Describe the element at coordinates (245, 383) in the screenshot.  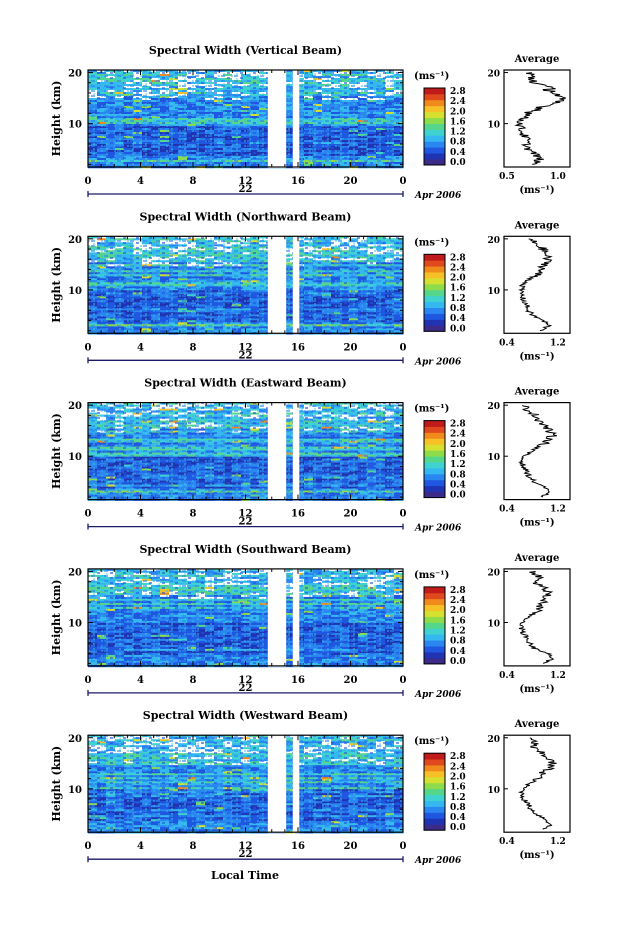
I see `panel-title: Spectral Width (Eastward Beam)` at that location.